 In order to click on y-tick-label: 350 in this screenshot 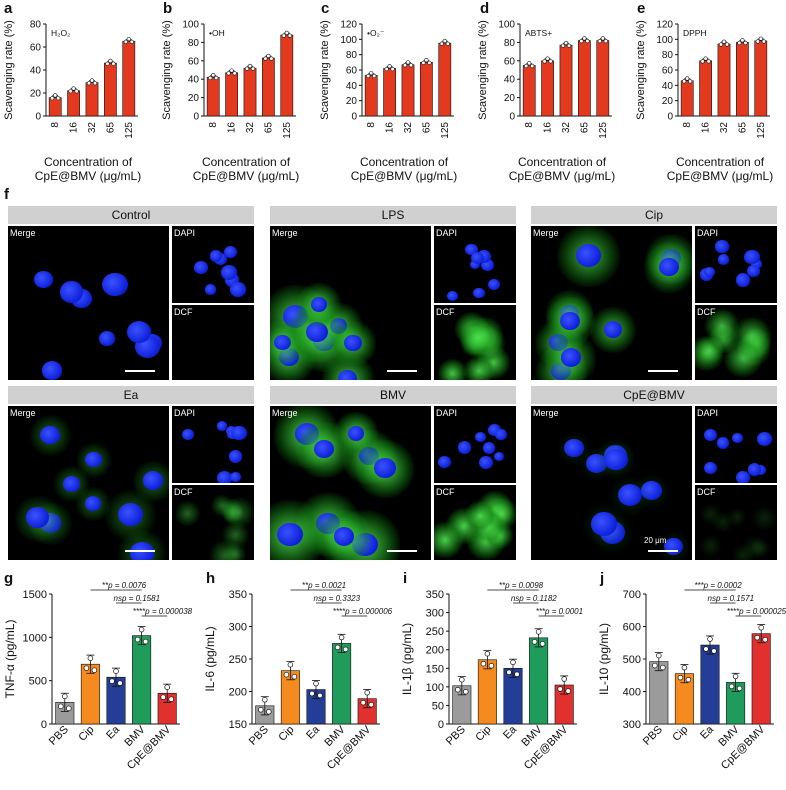, I will do `click(238, 595)`.